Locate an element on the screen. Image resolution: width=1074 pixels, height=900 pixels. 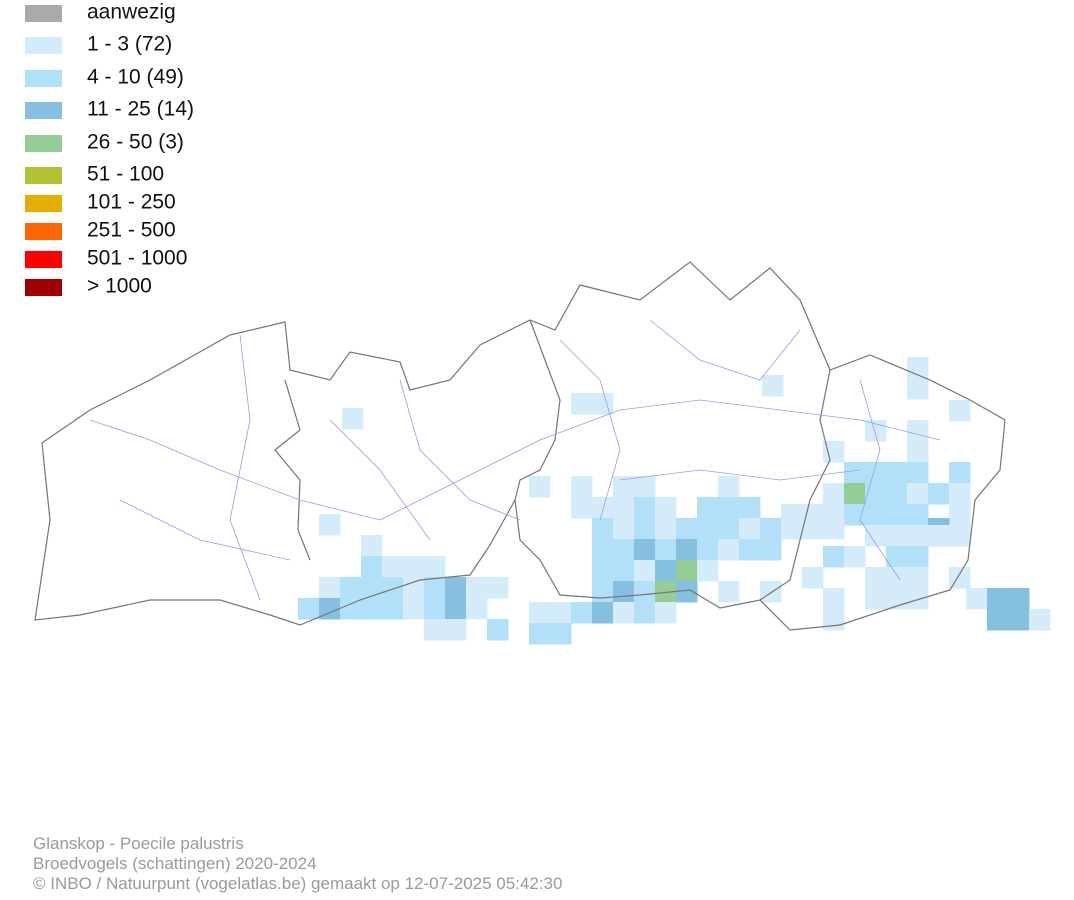
legend-label: 4 - 10 (49) is located at coordinates (135, 77).